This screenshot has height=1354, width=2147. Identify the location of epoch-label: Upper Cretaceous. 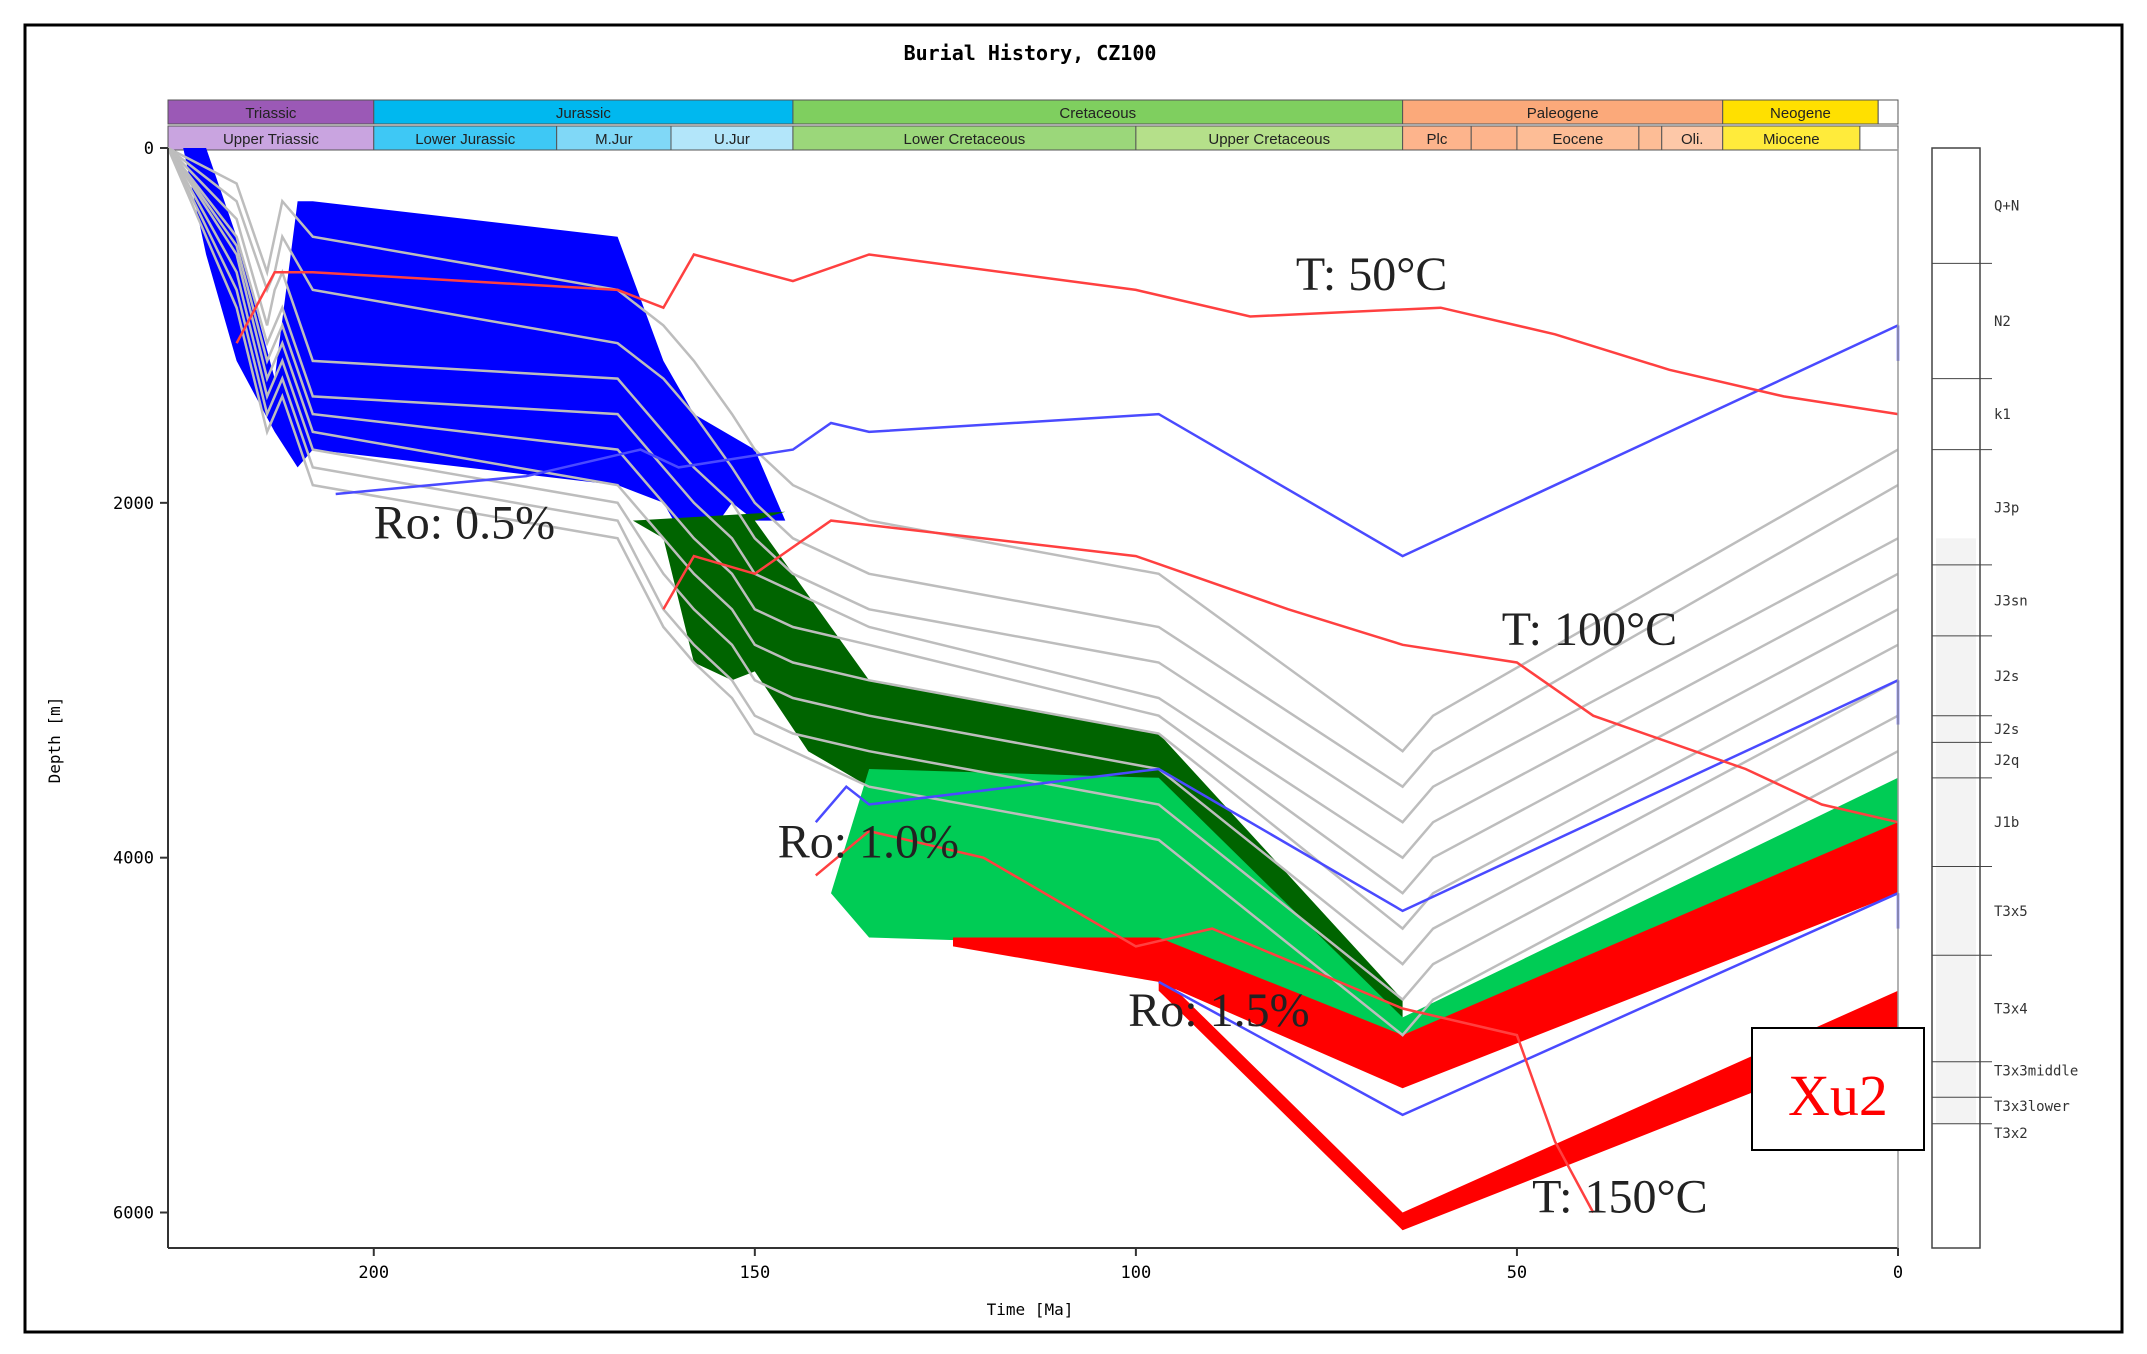
(1269, 139).